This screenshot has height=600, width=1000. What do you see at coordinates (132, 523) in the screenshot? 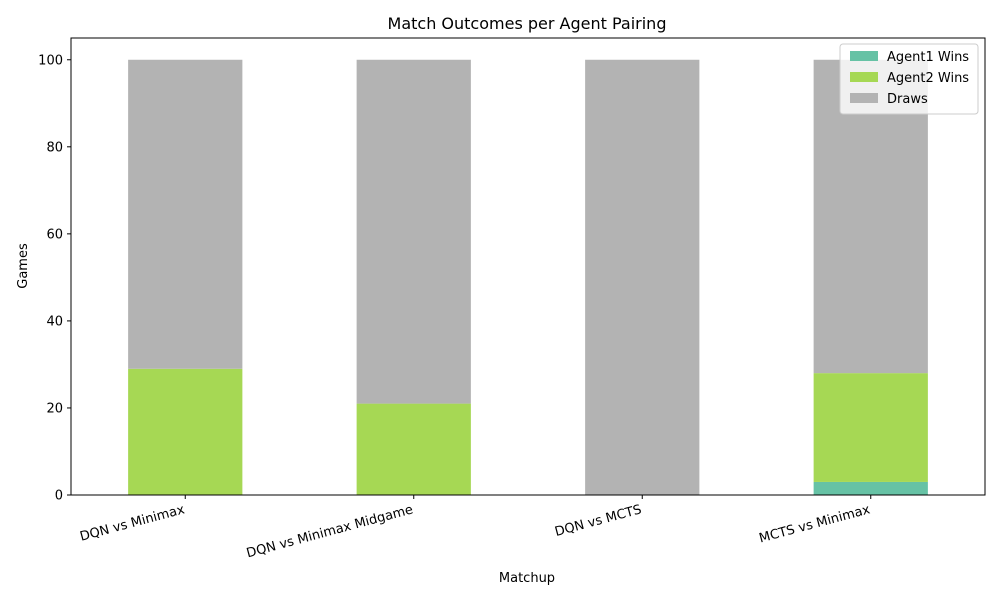
I see `x-tick-label: DQN vs Minimax` at bounding box center [132, 523].